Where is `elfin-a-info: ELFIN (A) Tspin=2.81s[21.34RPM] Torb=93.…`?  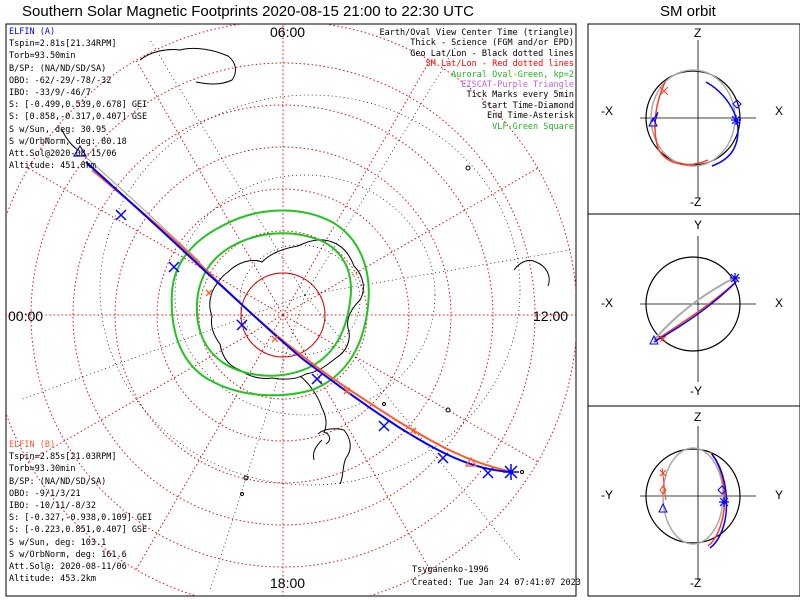 elfin-a-info: ELFIN (A) Tspin=2.81s[21.34RPM] Torb=93.… is located at coordinates (78, 99).